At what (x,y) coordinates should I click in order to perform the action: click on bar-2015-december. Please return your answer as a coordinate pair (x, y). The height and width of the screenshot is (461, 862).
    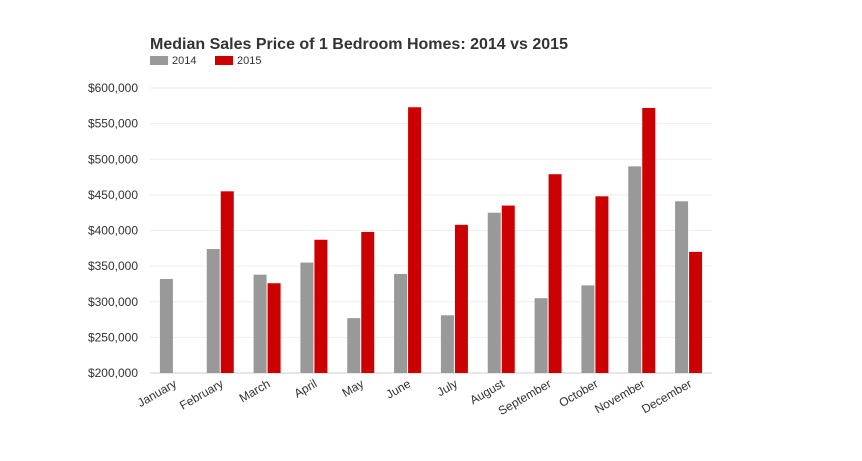
    Looking at the image, I should click on (696, 312).